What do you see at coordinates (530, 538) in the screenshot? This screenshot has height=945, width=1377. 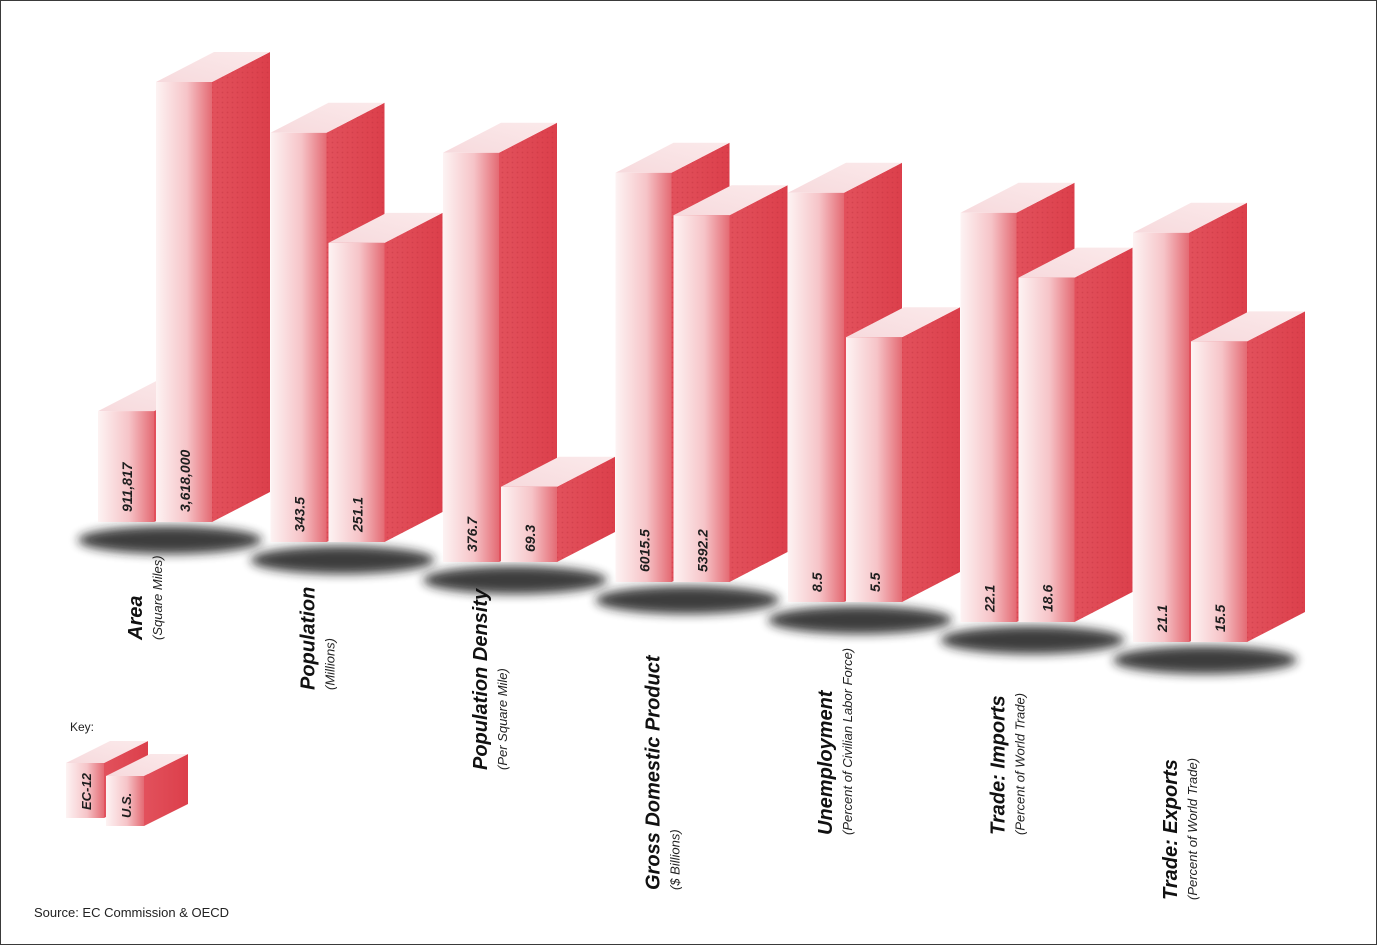 I see `bar-value-label: 69.3` at bounding box center [530, 538].